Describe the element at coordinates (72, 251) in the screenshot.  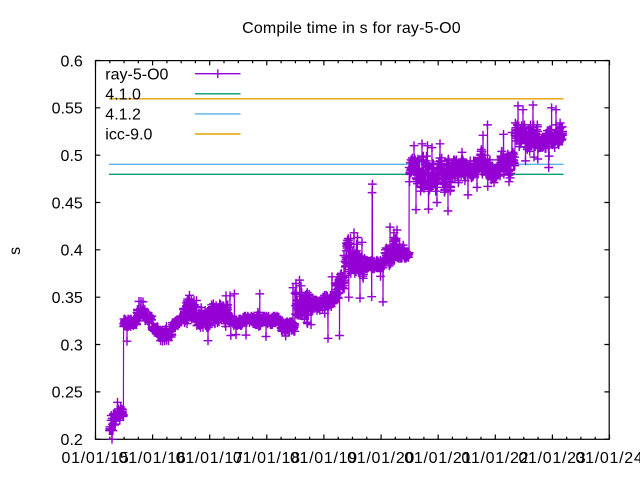
I see `svg-text: 0.4` at that location.